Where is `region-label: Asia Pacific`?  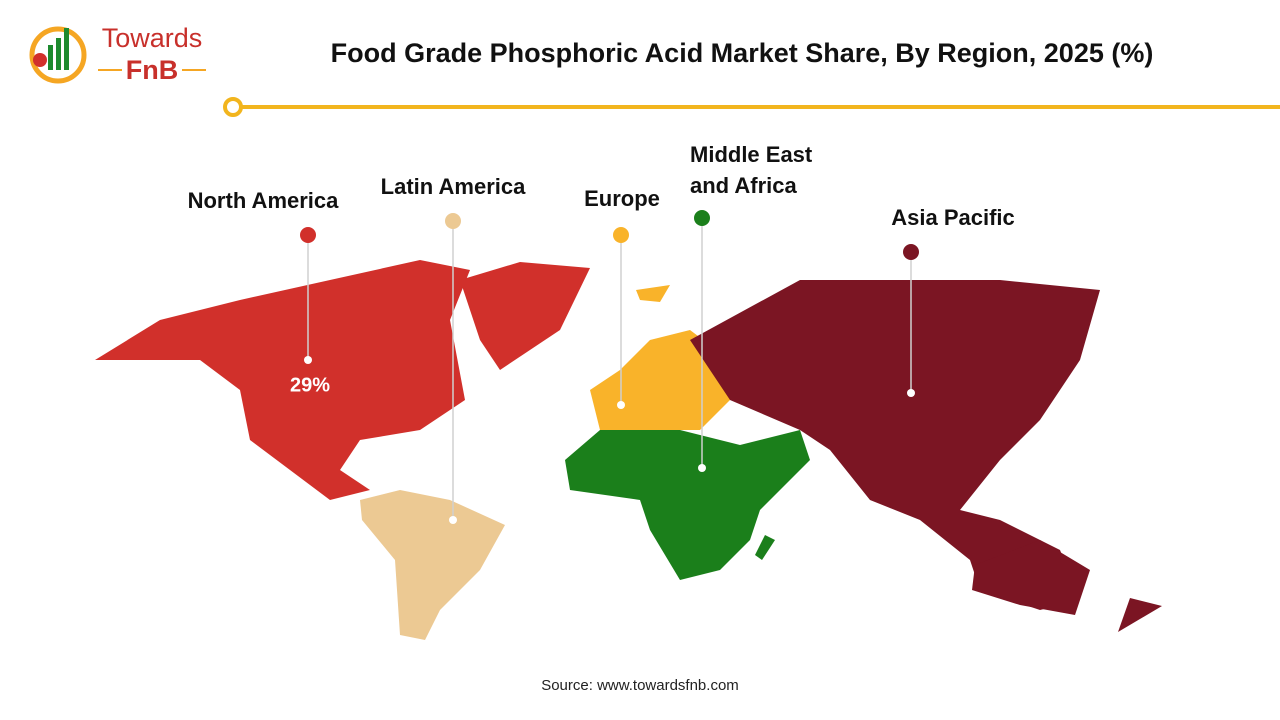 region-label: Asia Pacific is located at coordinates (953, 217).